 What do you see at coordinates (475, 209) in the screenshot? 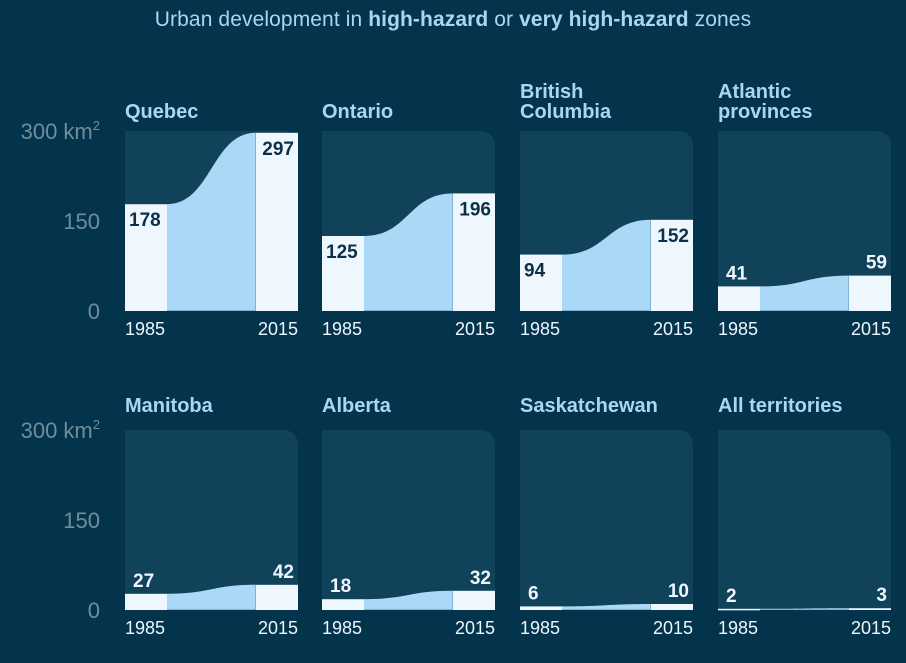
I see `data-label: 196` at bounding box center [475, 209].